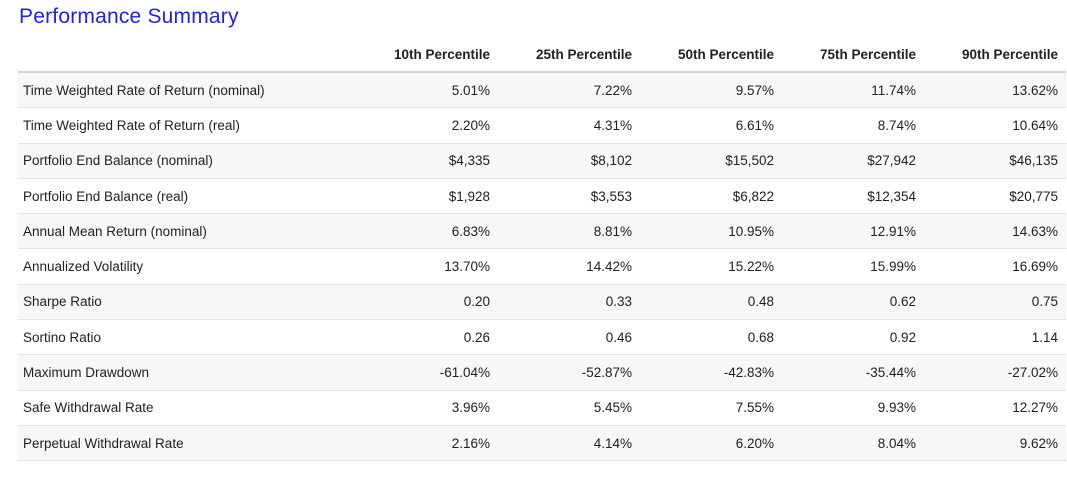 The image size is (1067, 500). I want to click on column-header-75th: 75th Percentile, so click(853, 55).